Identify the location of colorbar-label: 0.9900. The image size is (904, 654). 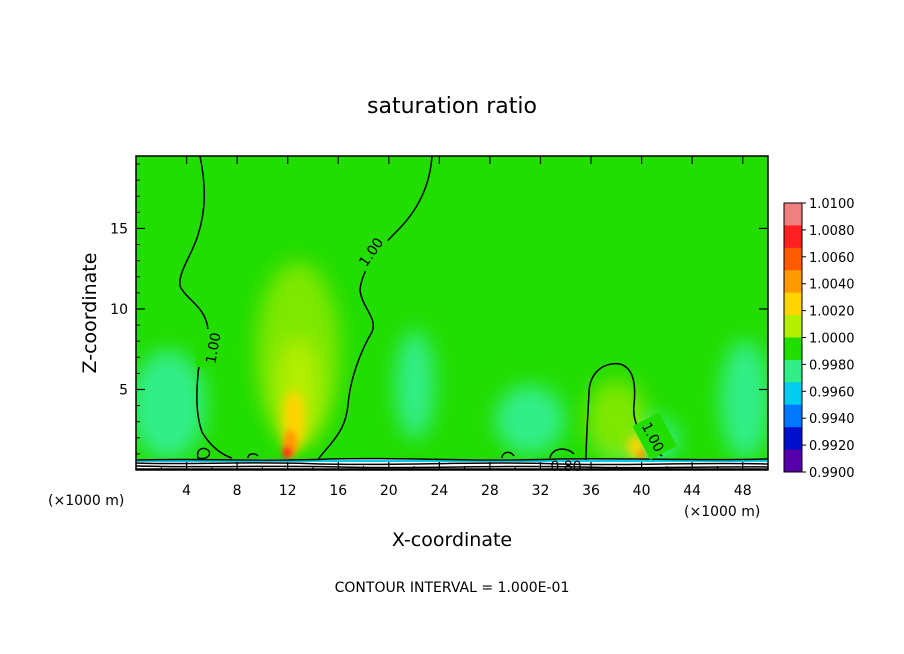
(832, 473).